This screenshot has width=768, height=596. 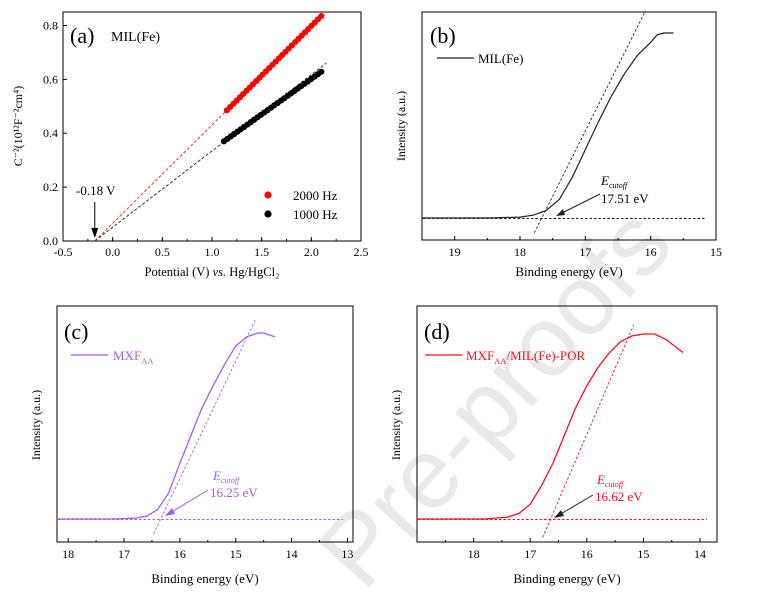 What do you see at coordinates (361, 252) in the screenshot?
I see `x-tick-label: 2.5` at bounding box center [361, 252].